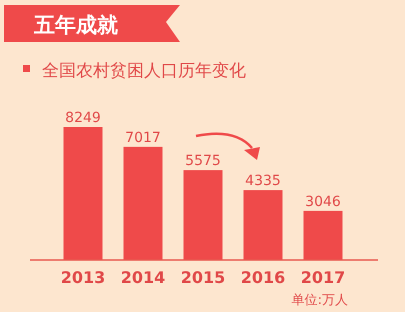  Describe the element at coordinates (83, 118) in the screenshot. I see `data-label: 8249` at that location.